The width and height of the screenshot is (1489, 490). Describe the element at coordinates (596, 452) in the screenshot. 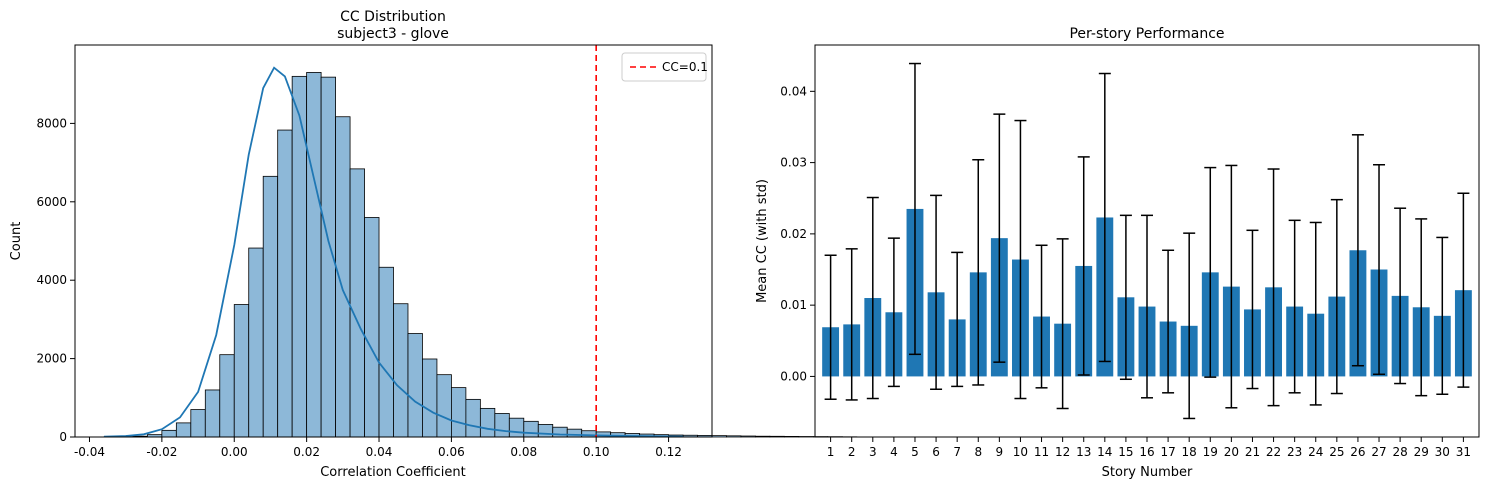

I see `x-tick-label: 0.10` at that location.